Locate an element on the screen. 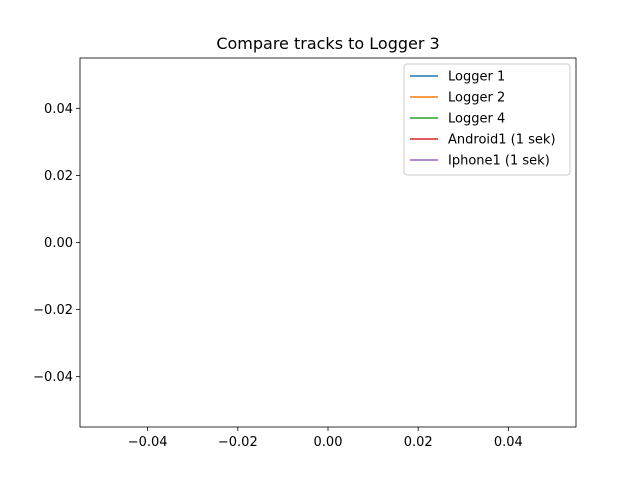  legend-label: Android1 (1 sek) is located at coordinates (502, 140).